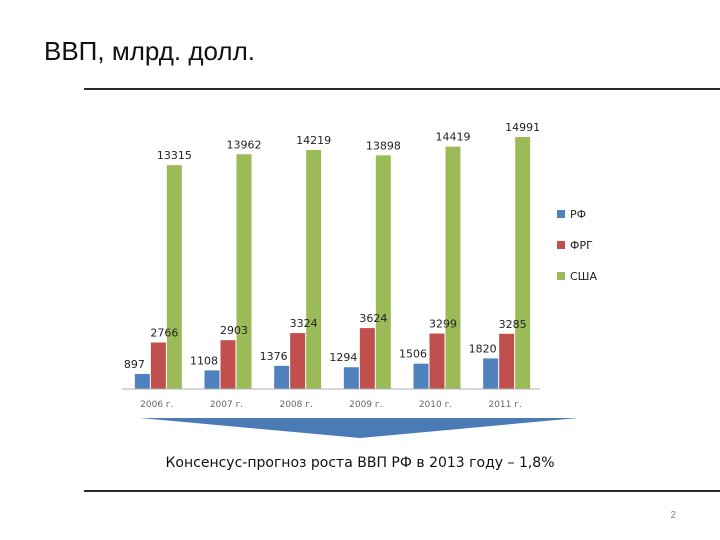  Describe the element at coordinates (561, 245) in the screenshot. I see `legend-swatch-ФРГ` at that location.